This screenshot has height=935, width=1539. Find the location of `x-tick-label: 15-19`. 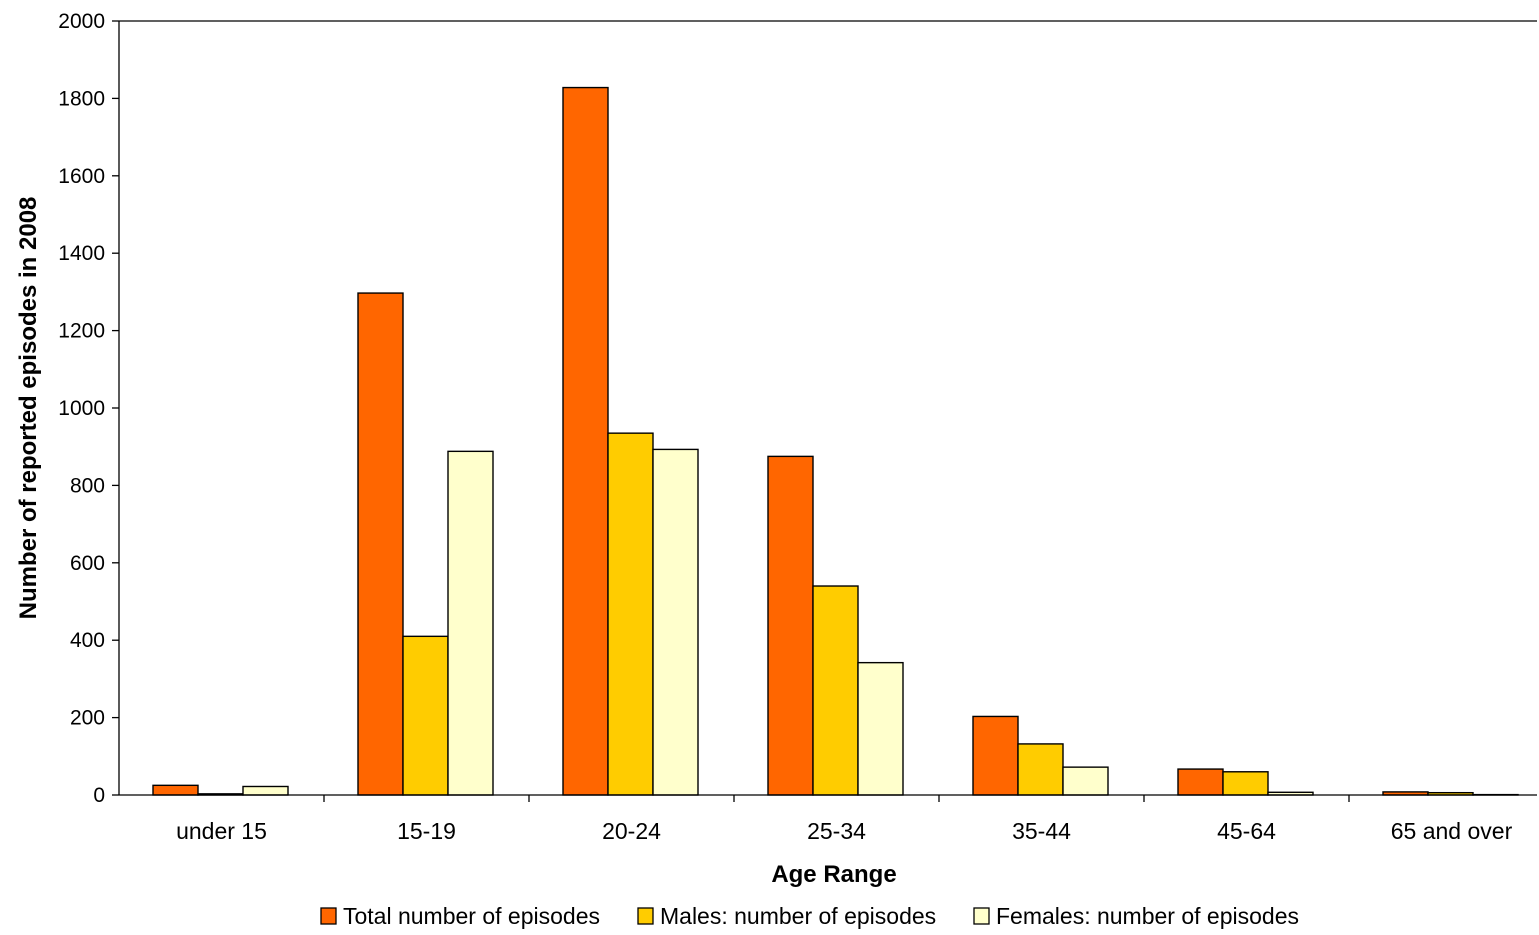

x-tick-label: 15-19 is located at coordinates (426, 831).